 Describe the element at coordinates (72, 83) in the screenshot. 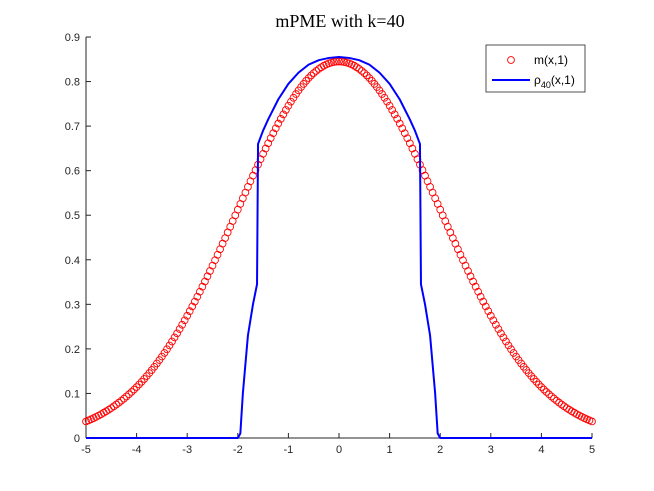

I see `y-tick-label: 0.8` at that location.